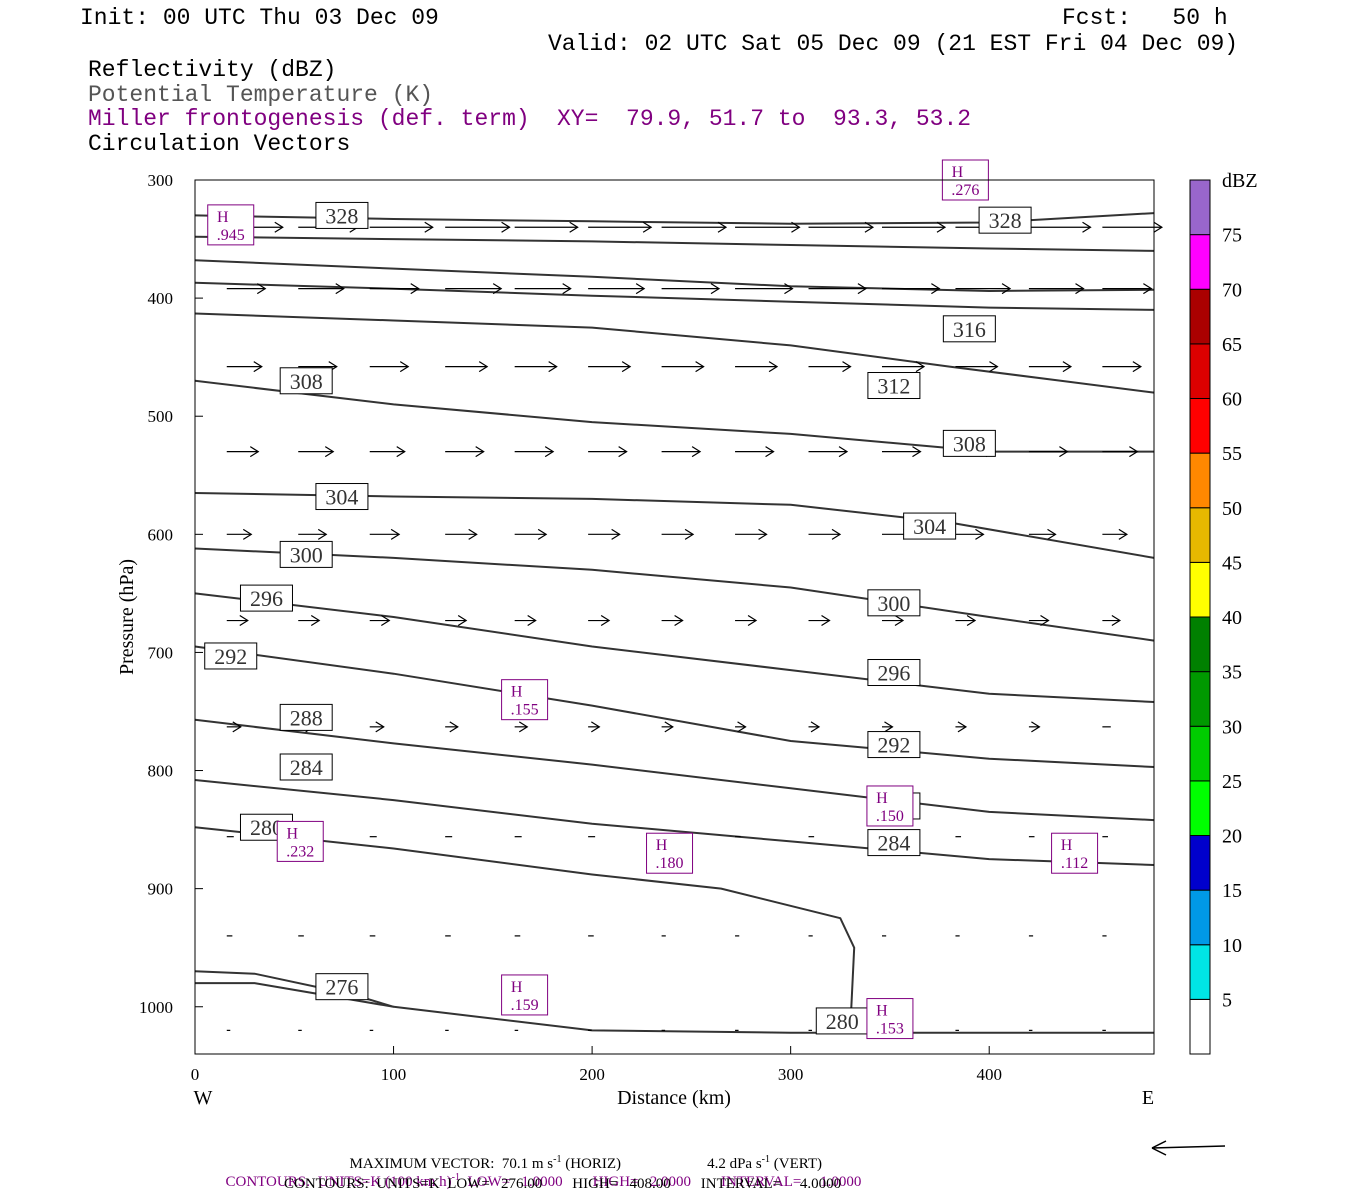 Image resolution: width=1350 pixels, height=1200 pixels. I want to click on contour-label-7-1: 304, so click(929, 526).